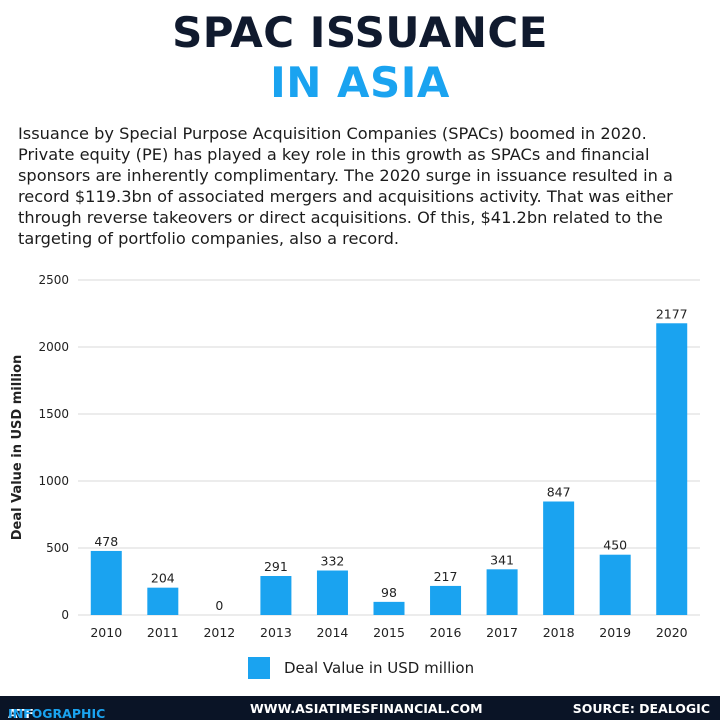  I want to click on x-tick-label: 2016, so click(446, 632).